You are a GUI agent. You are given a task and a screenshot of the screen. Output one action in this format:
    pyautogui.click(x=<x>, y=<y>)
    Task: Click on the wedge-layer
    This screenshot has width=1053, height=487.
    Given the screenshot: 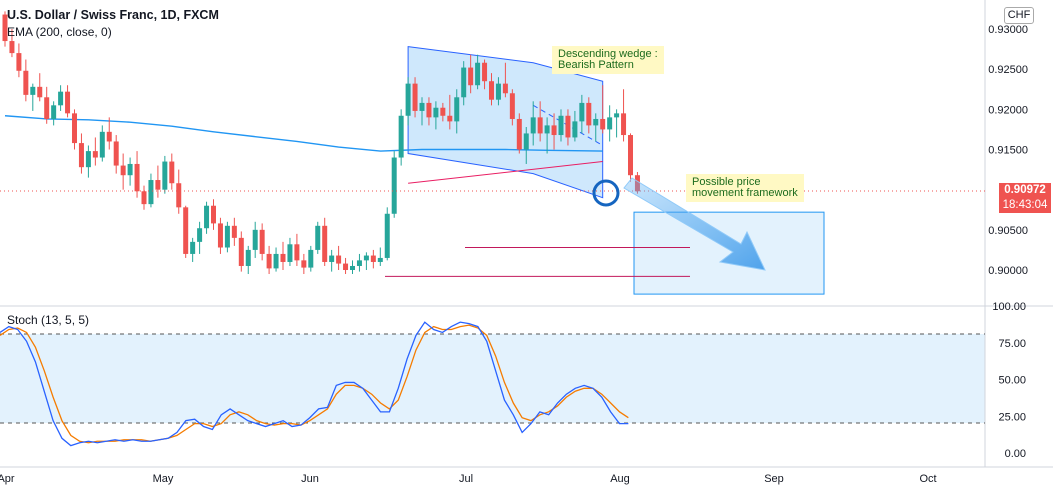 What is the action you would take?
    pyautogui.click(x=505, y=122)
    